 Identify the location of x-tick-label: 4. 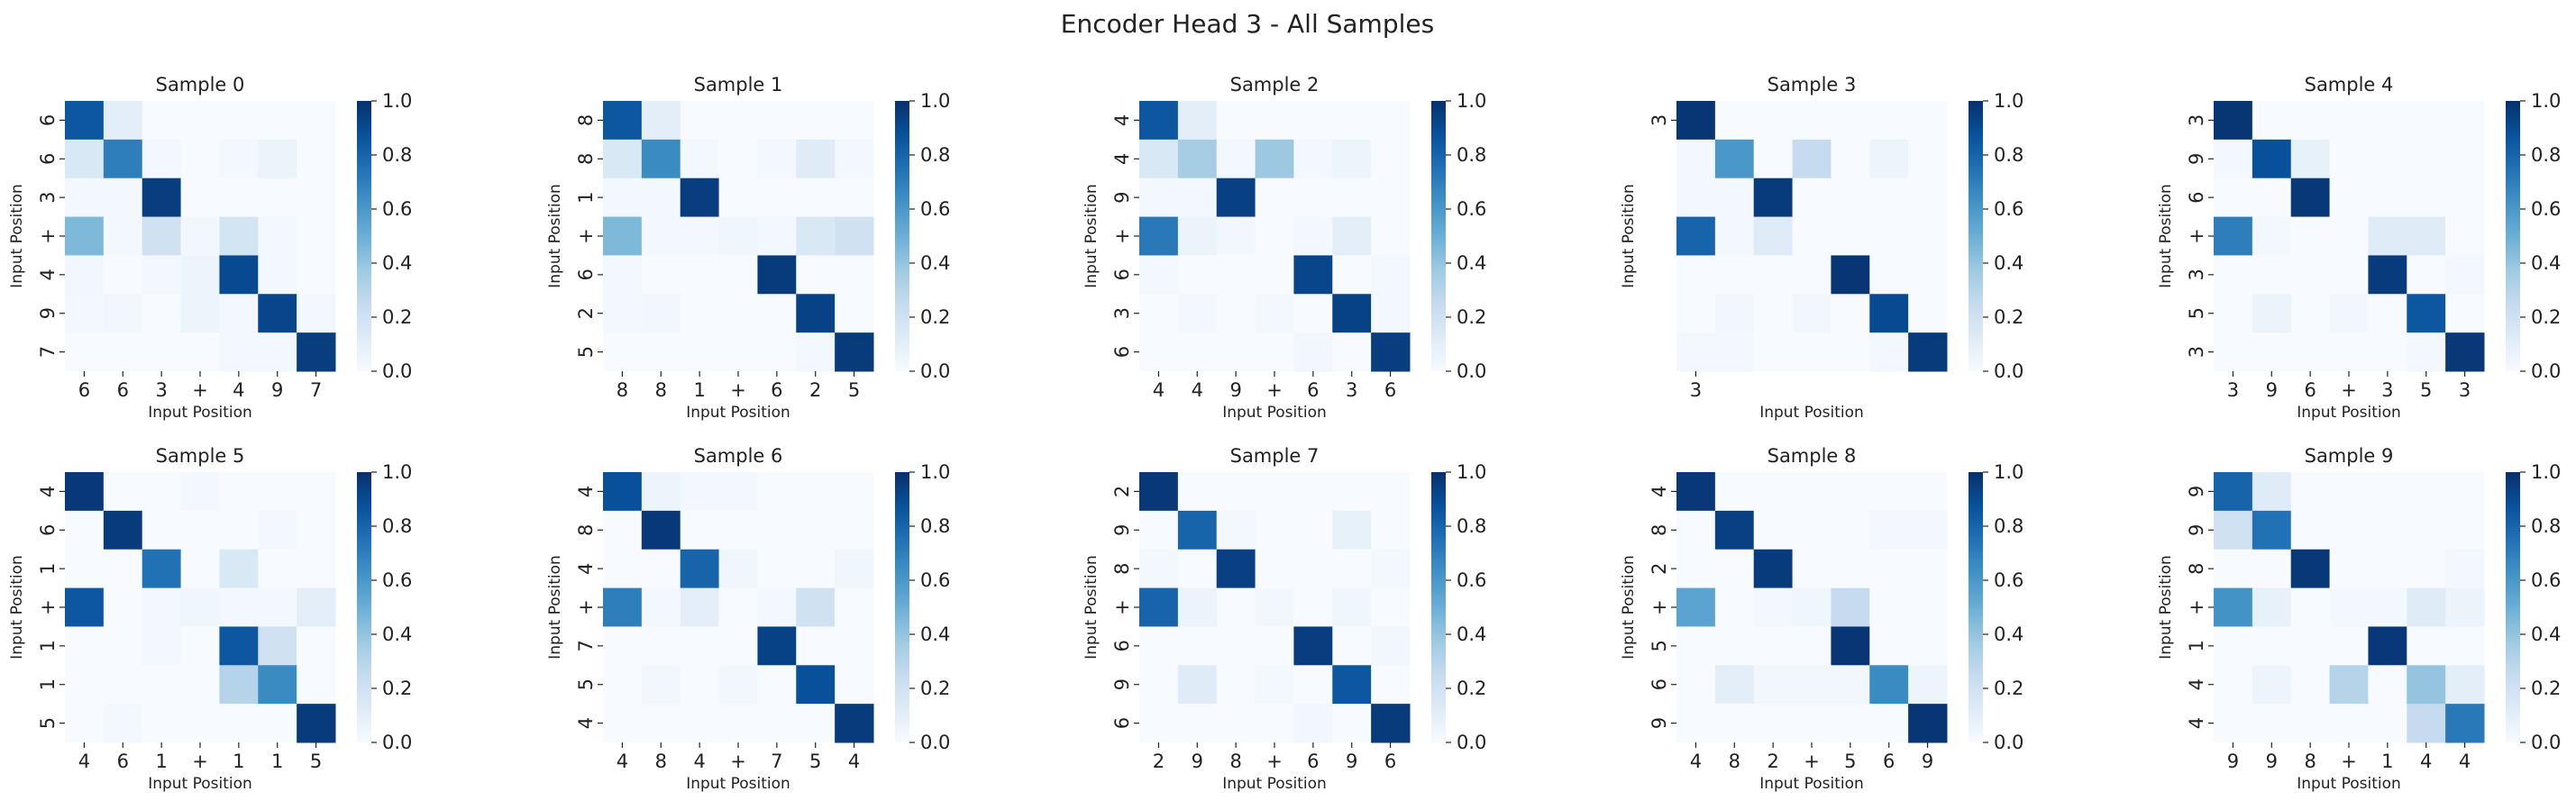
(2426, 761).